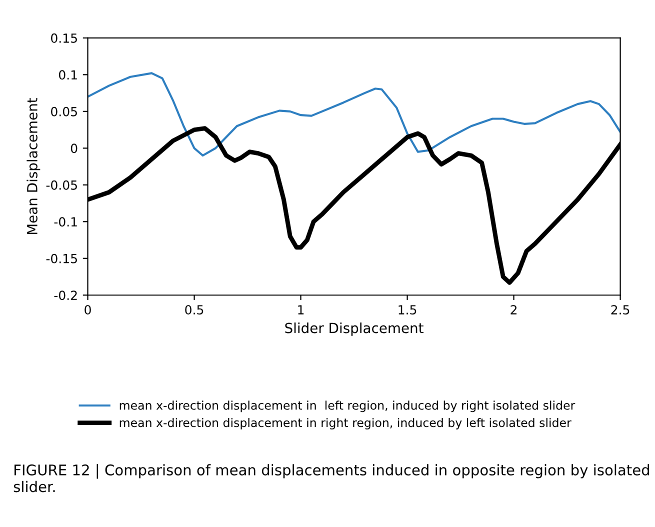 The image size is (655, 527). I want to click on x-axis-title: Slider Displacement, so click(354, 329).